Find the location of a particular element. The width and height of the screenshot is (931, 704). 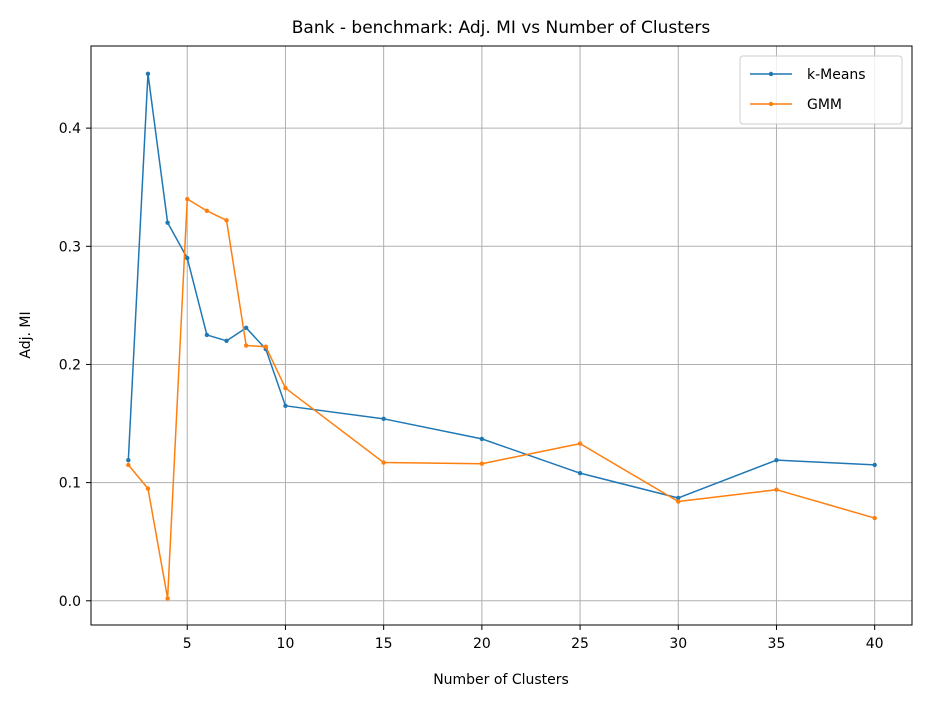

x-axis-label: Number of Clusters is located at coordinates (501, 680).